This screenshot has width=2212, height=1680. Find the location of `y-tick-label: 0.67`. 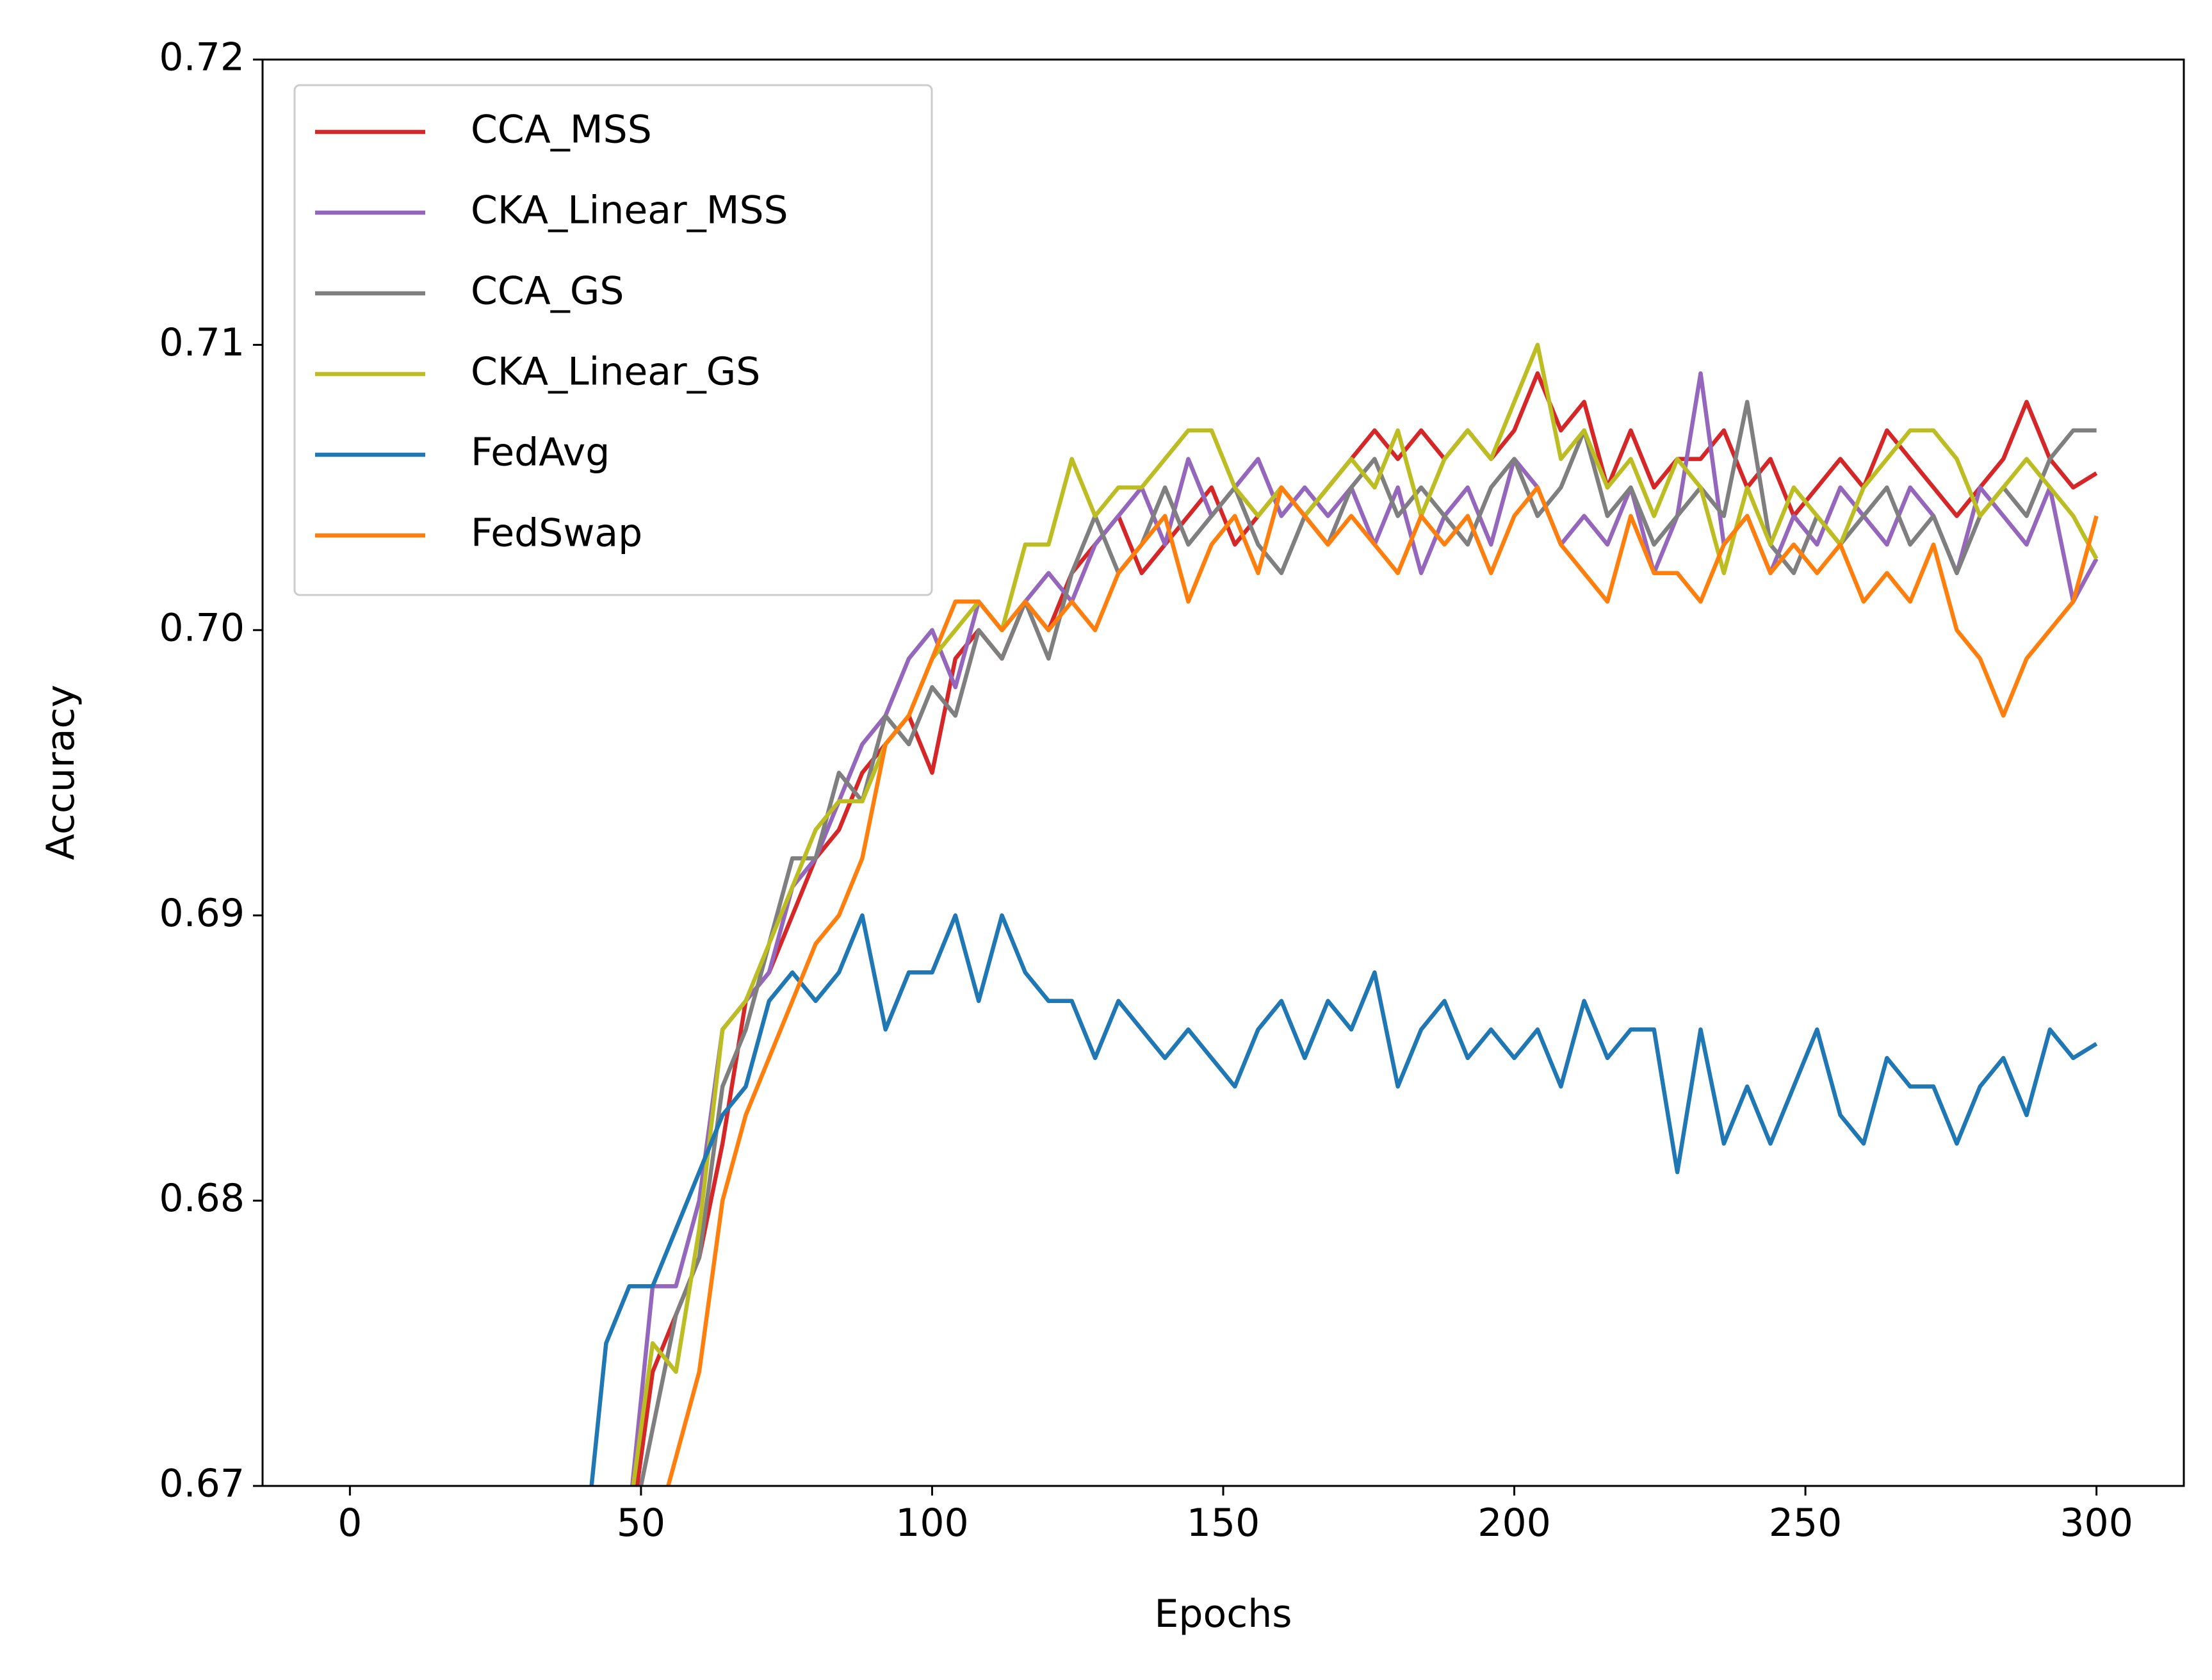

y-tick-label: 0.67 is located at coordinates (202, 1484).